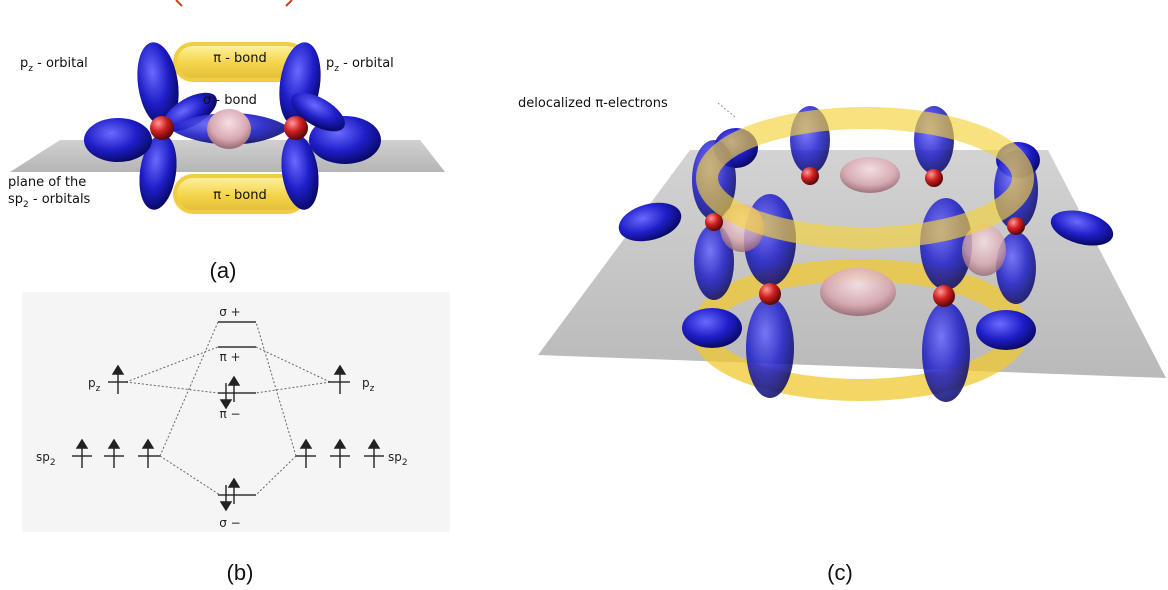 This screenshot has width=1168, height=590. What do you see at coordinates (296, 128) in the screenshot?
I see `carbon-atom-right` at bounding box center [296, 128].